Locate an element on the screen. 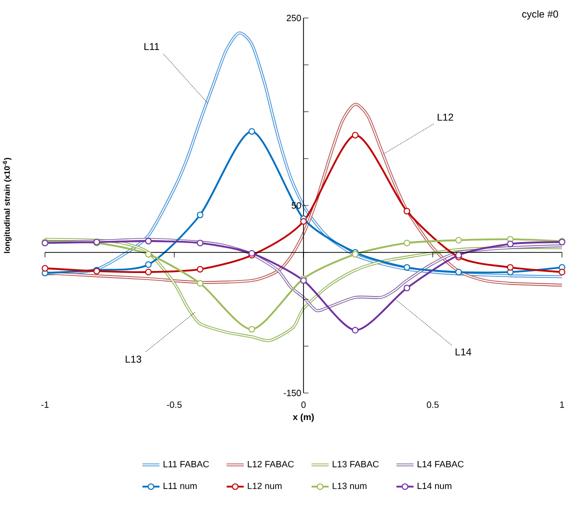  legend-label: L13 num is located at coordinates (349, 486).